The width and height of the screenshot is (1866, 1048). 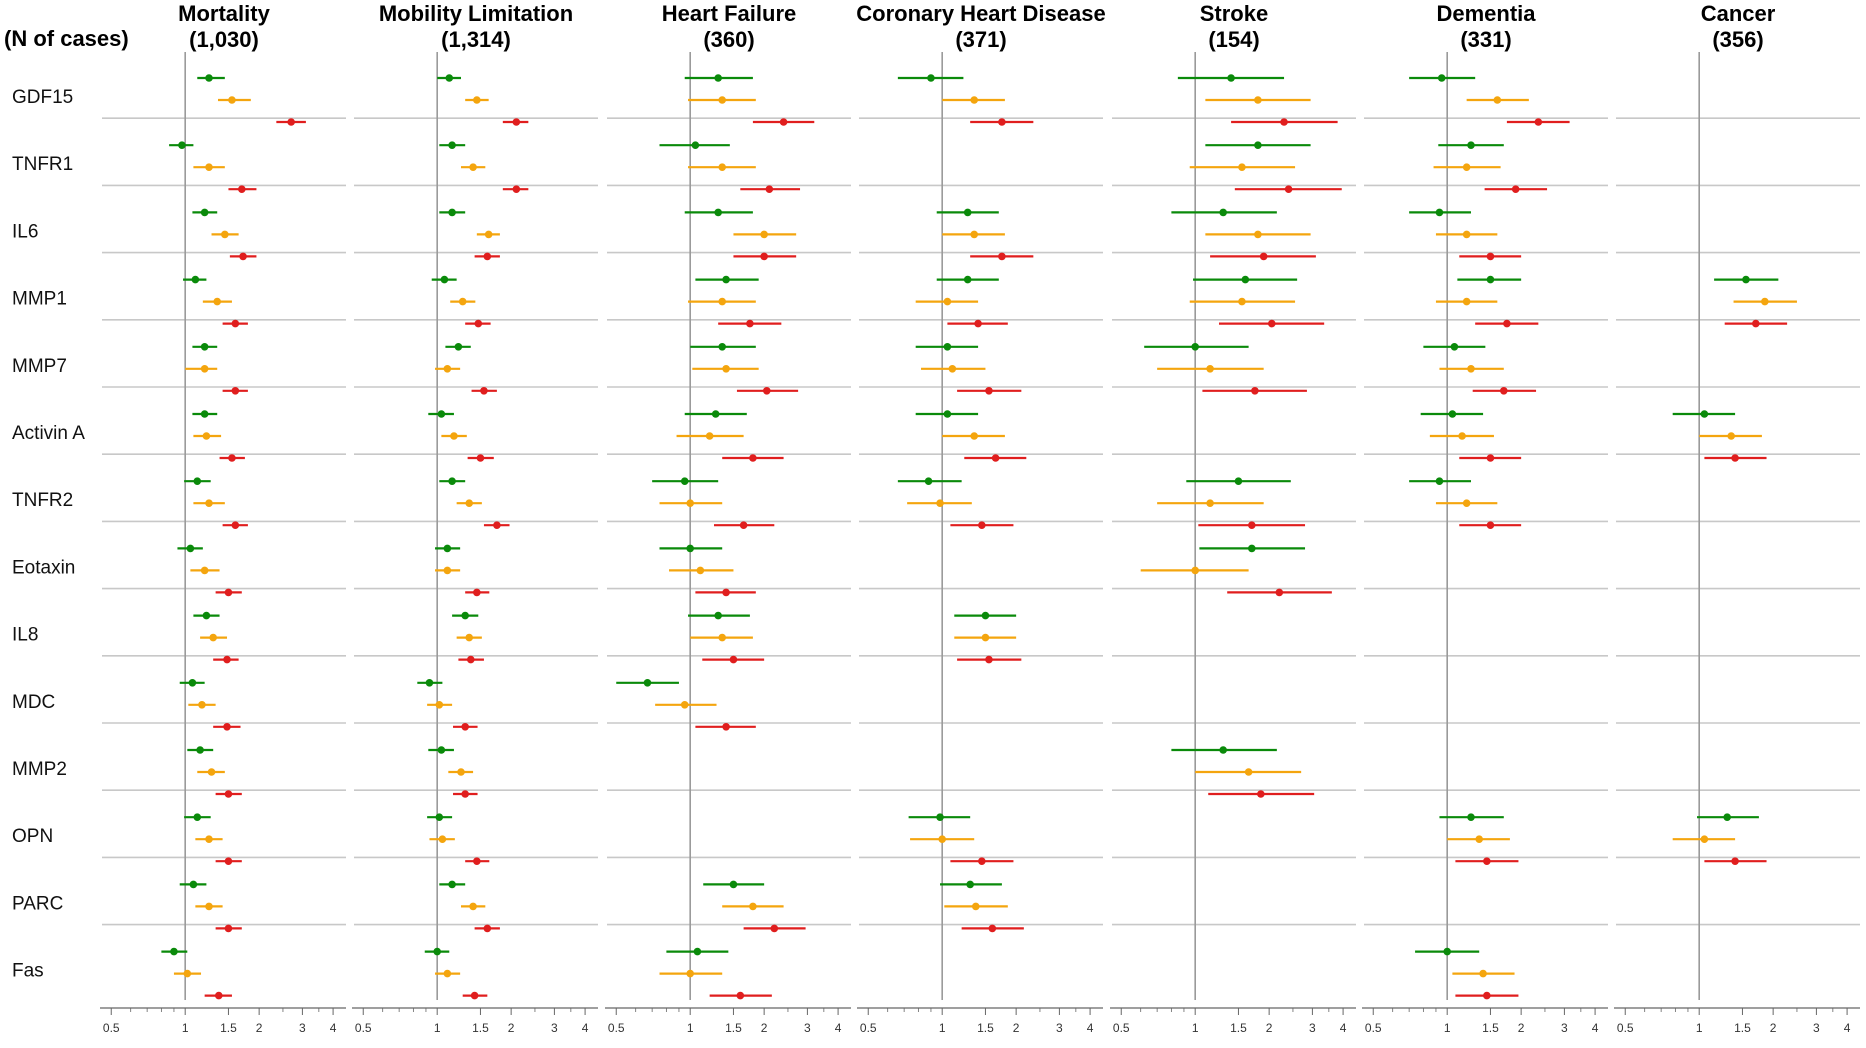 What do you see at coordinates (1485, 39) in the screenshot?
I see `panel-n-cases: (331)` at bounding box center [1485, 39].